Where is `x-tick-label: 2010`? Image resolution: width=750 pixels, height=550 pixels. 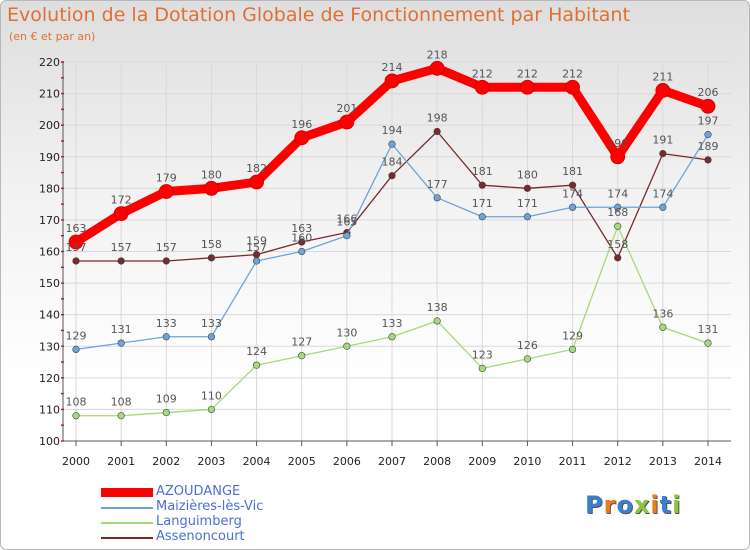
x-tick-label: 2010 is located at coordinates (527, 461).